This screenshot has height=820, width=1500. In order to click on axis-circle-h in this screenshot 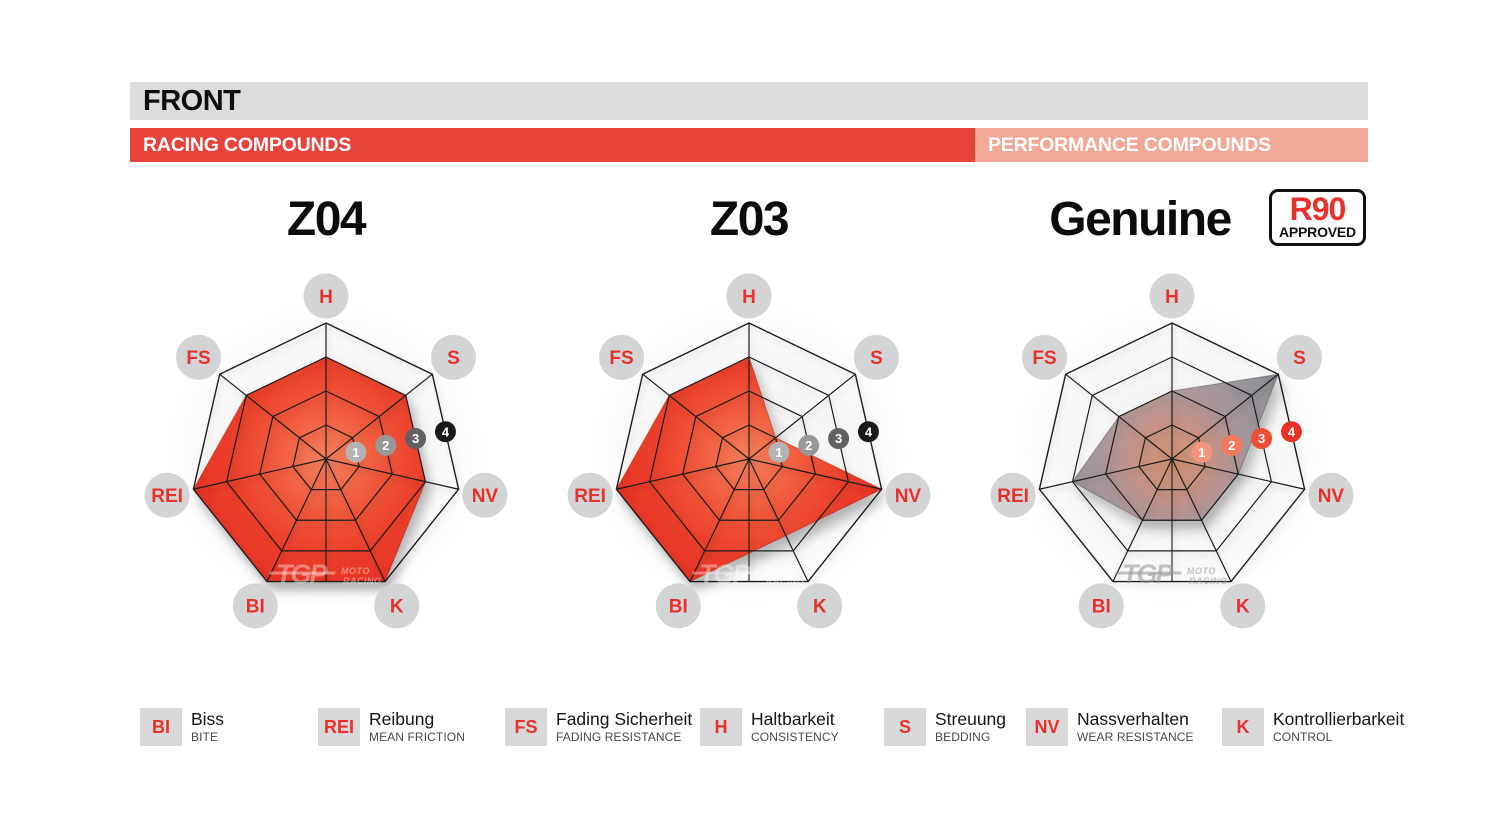, I will do `click(1172, 296)`.